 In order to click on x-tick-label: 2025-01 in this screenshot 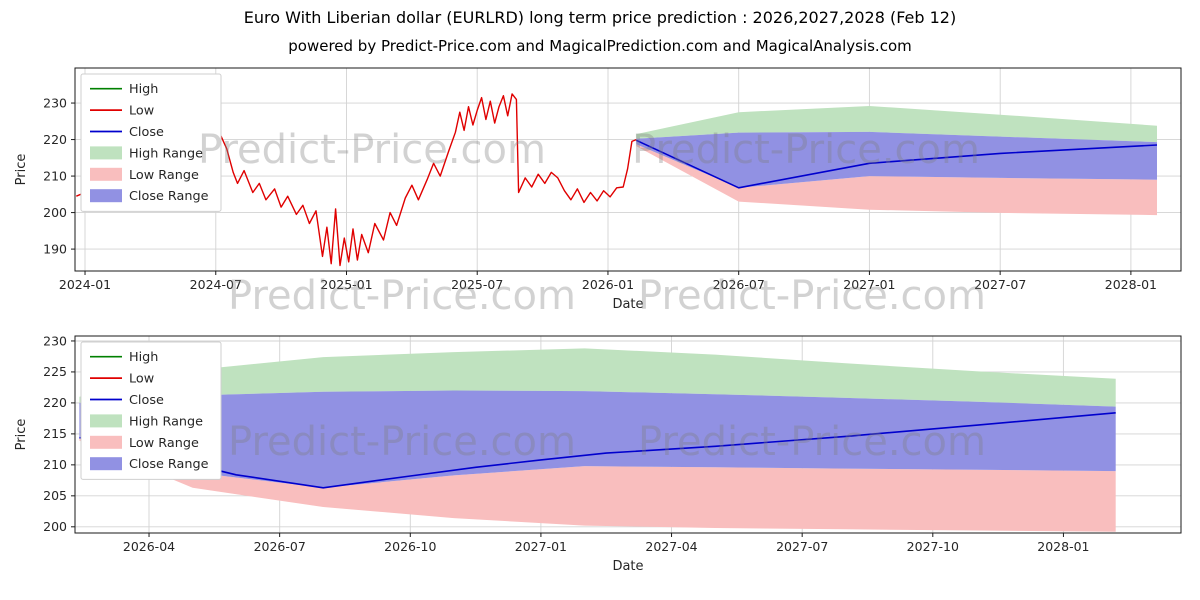, I will do `click(346, 284)`.